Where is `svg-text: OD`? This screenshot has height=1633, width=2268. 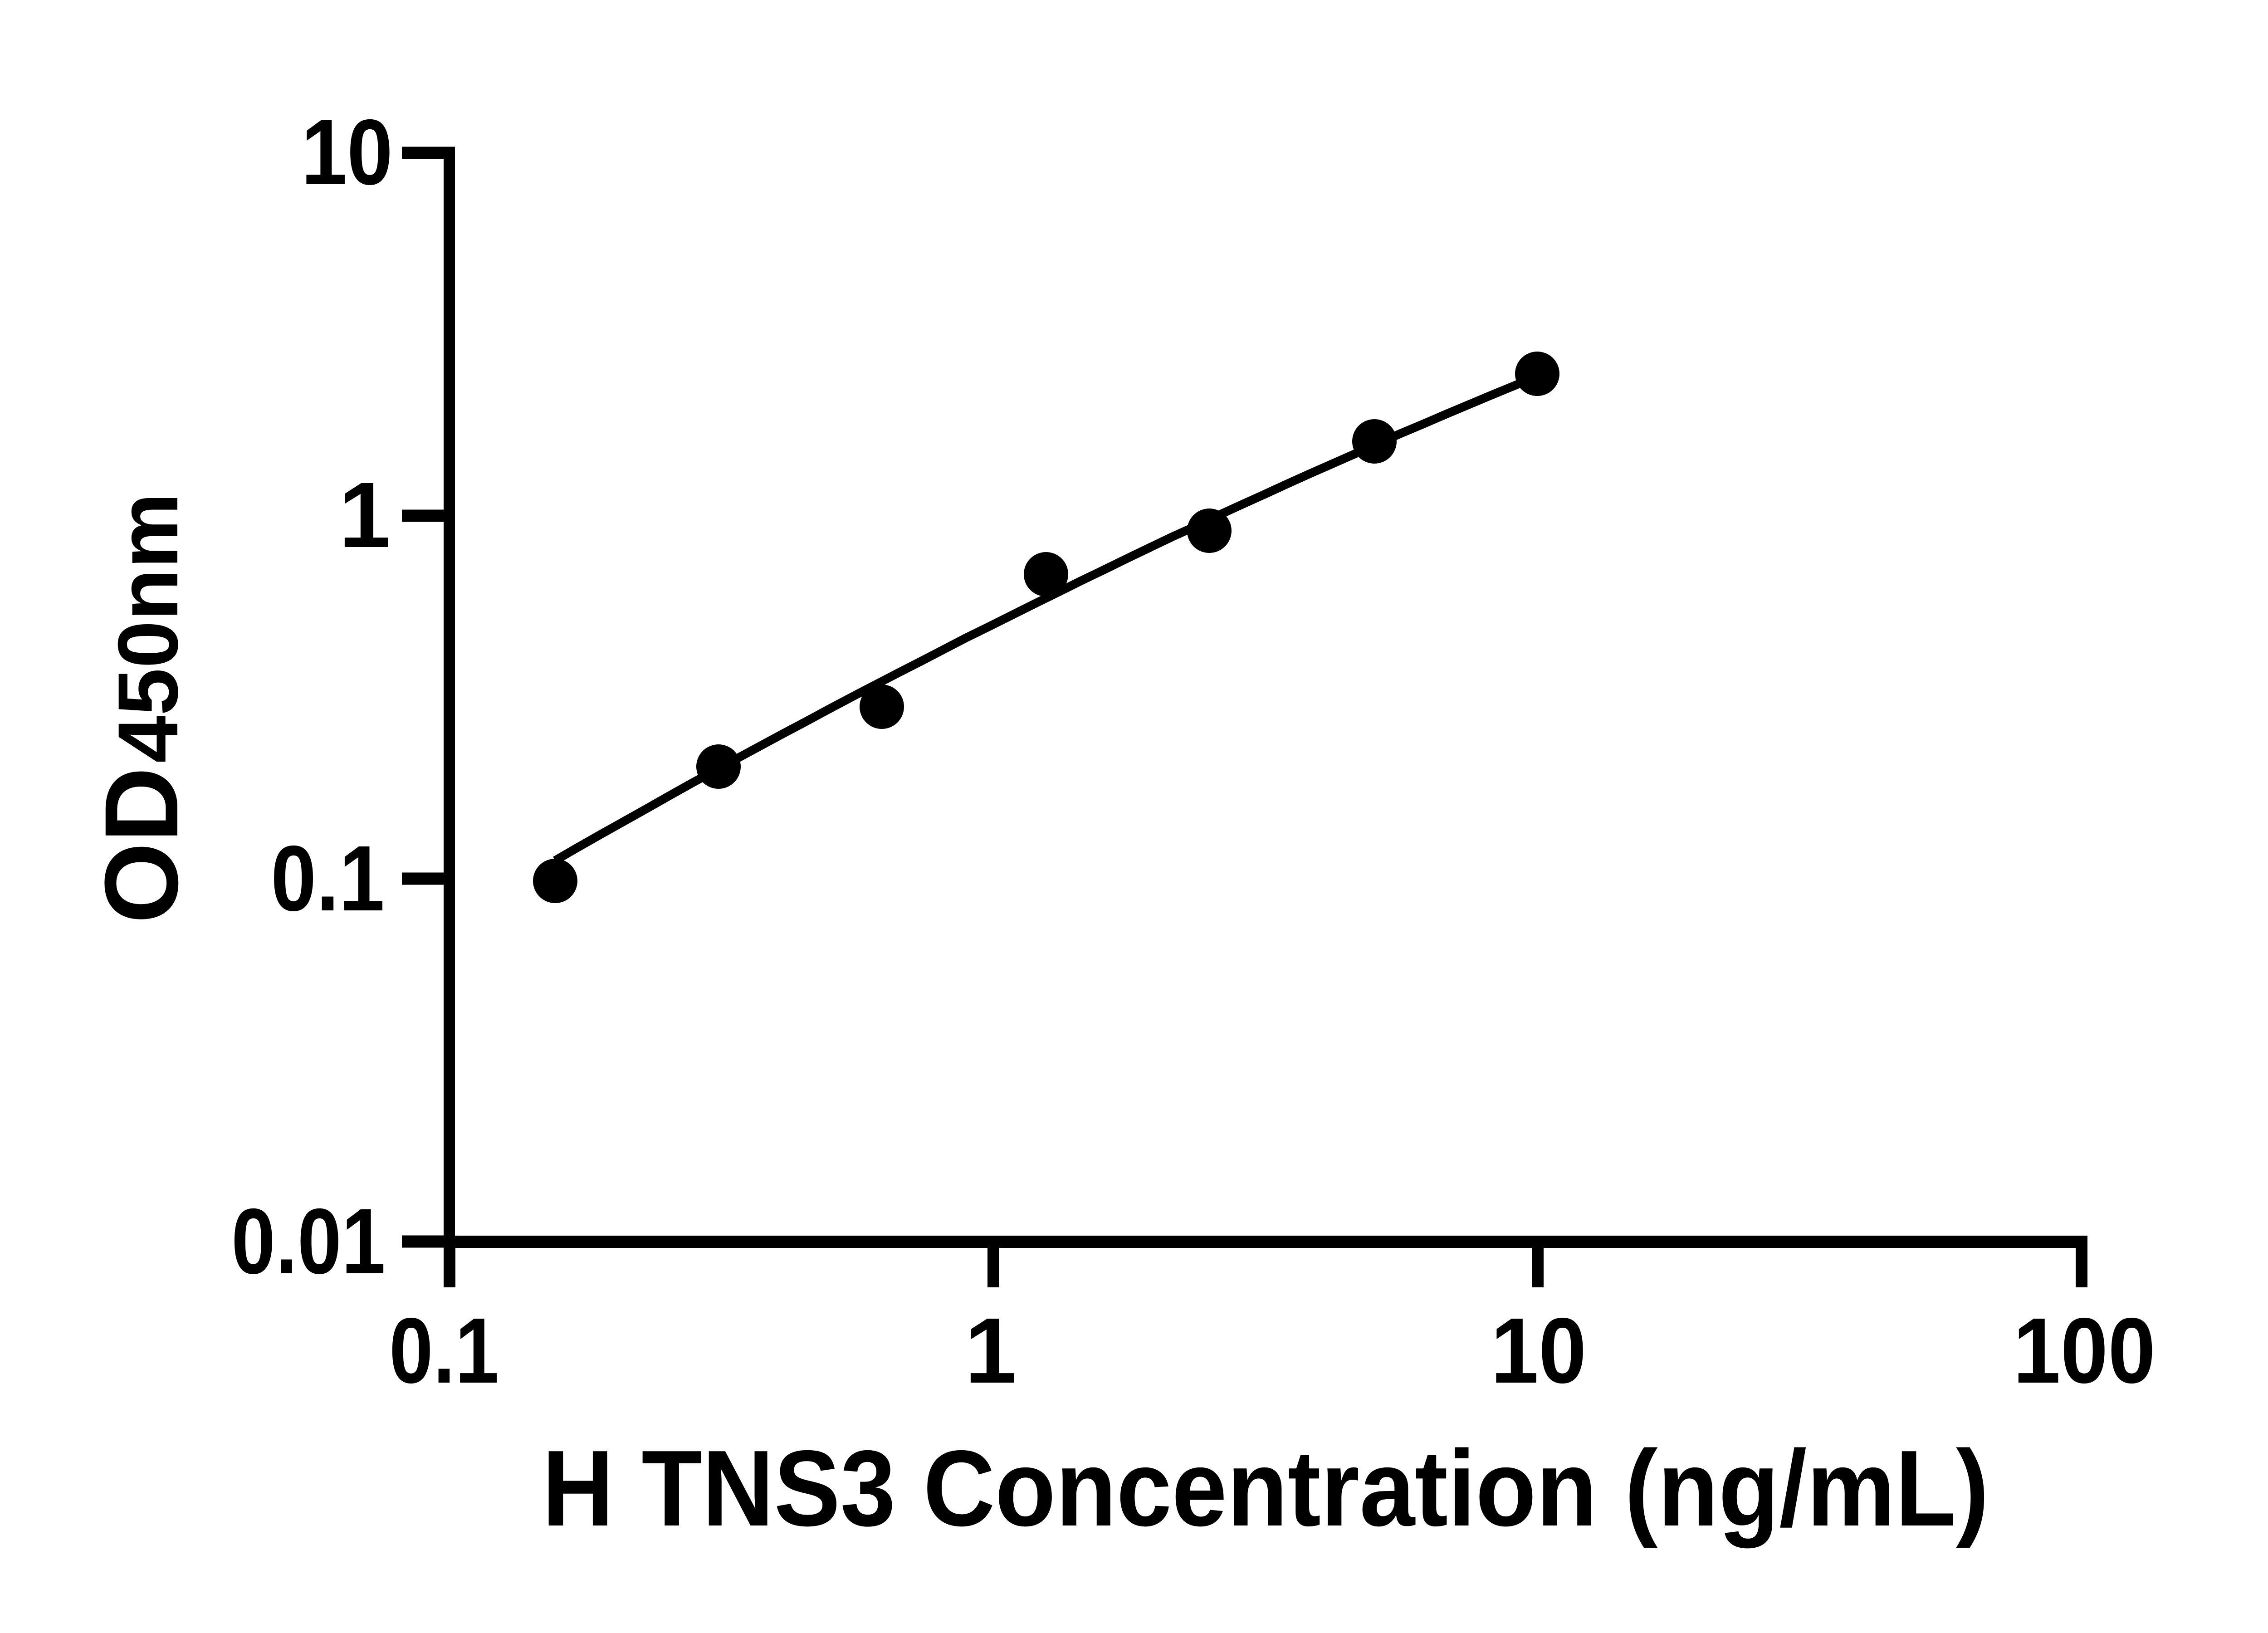
svg-text: OD is located at coordinates (141, 845).